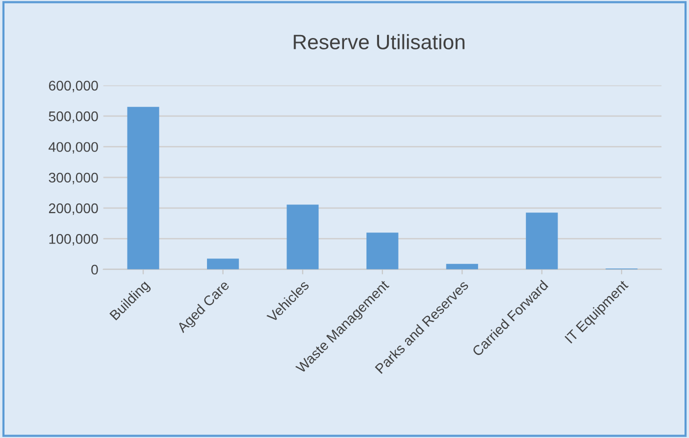 This screenshot has height=438, width=689. What do you see at coordinates (73, 209) in the screenshot?
I see `y-tick-label: 200,000` at bounding box center [73, 209].